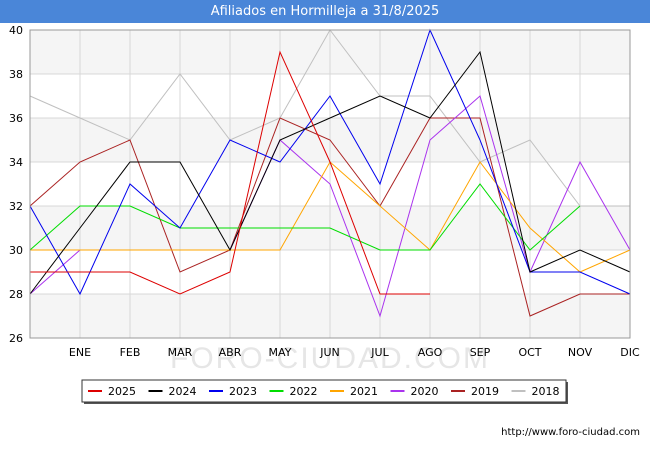  I want to click on x-tick-label: FEB, so click(130, 352).